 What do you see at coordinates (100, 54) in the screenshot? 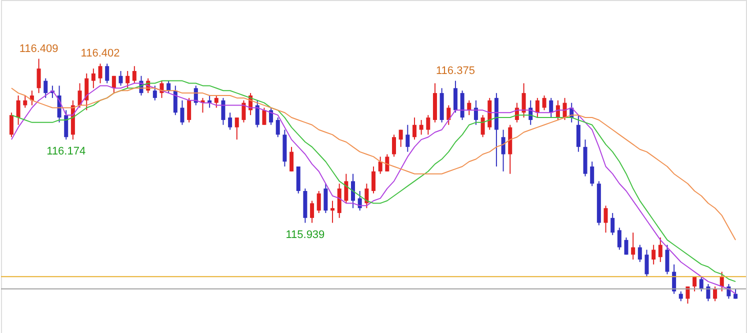
I see `annotation: 116.402` at bounding box center [100, 54].